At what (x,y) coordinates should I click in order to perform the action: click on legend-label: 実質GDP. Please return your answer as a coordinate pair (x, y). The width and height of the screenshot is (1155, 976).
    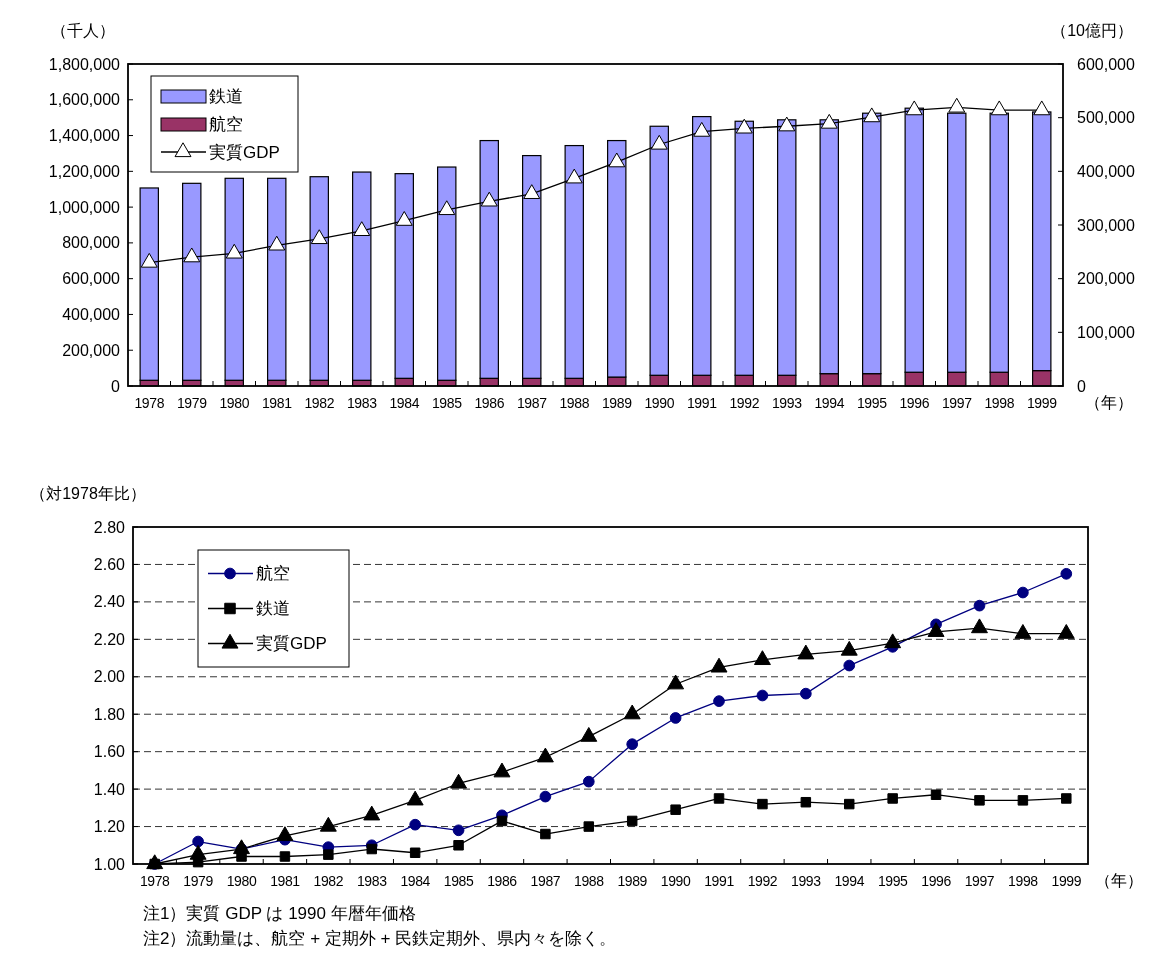
    Looking at the image, I should click on (244, 152).